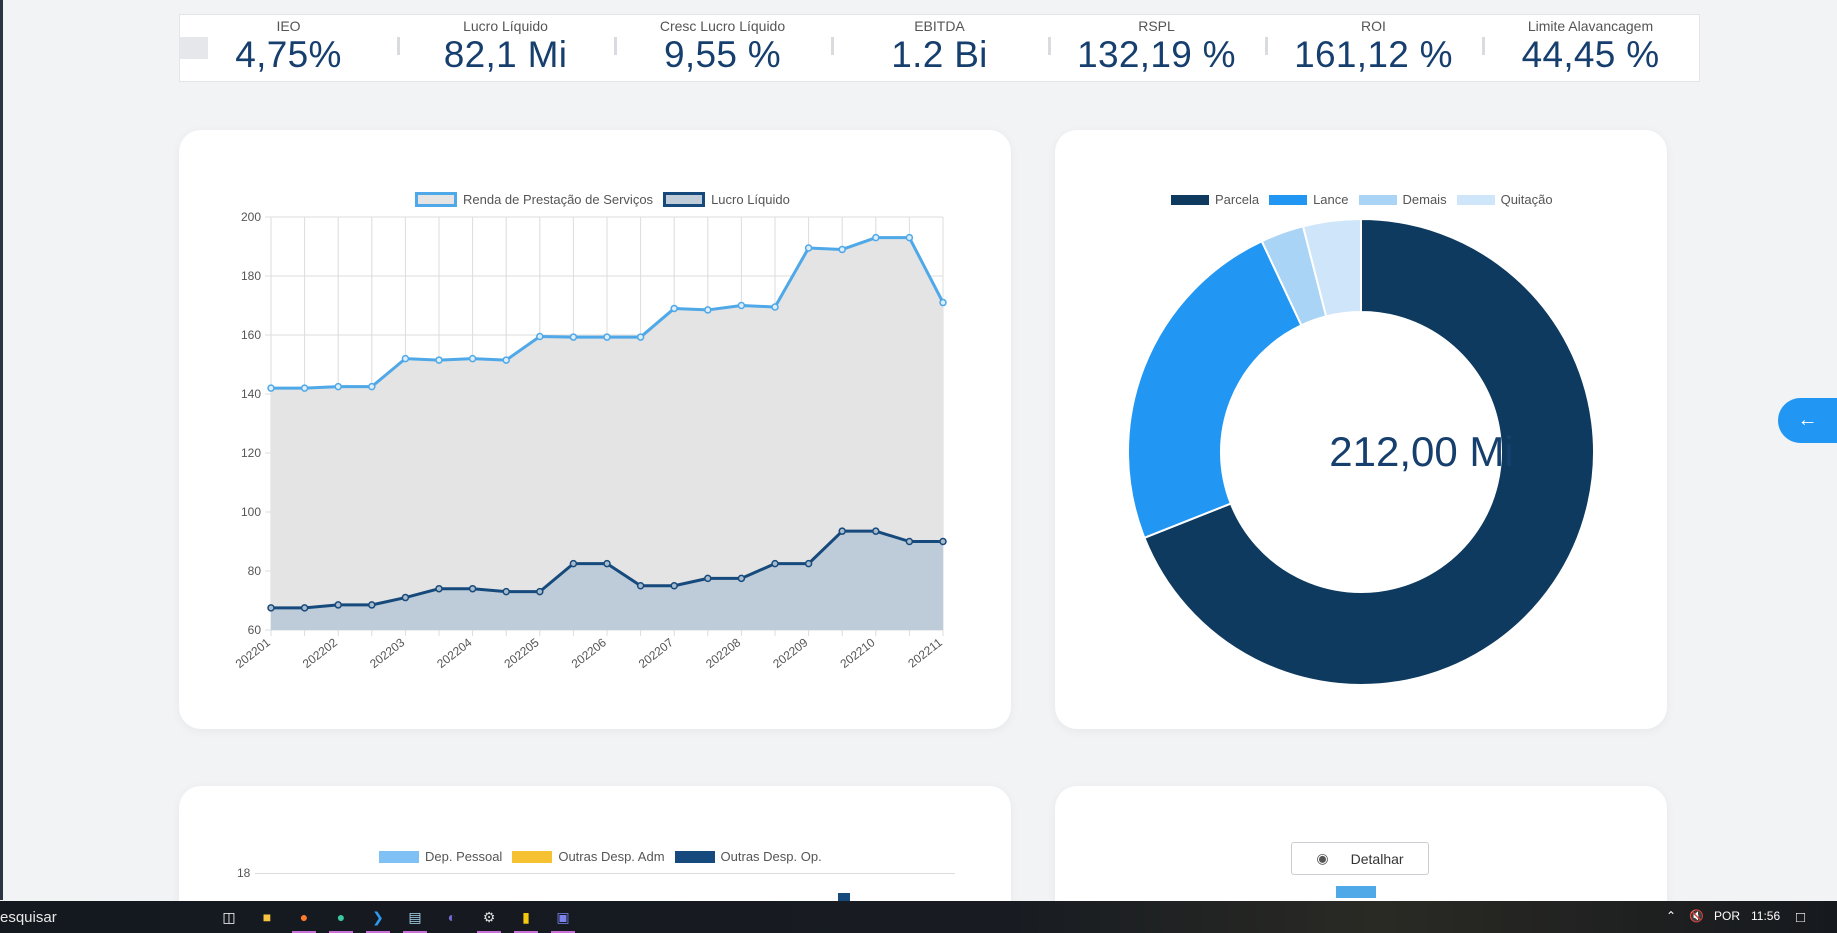  What do you see at coordinates (1373, 26) in the screenshot?
I see `kpi-label: ROI` at bounding box center [1373, 26].